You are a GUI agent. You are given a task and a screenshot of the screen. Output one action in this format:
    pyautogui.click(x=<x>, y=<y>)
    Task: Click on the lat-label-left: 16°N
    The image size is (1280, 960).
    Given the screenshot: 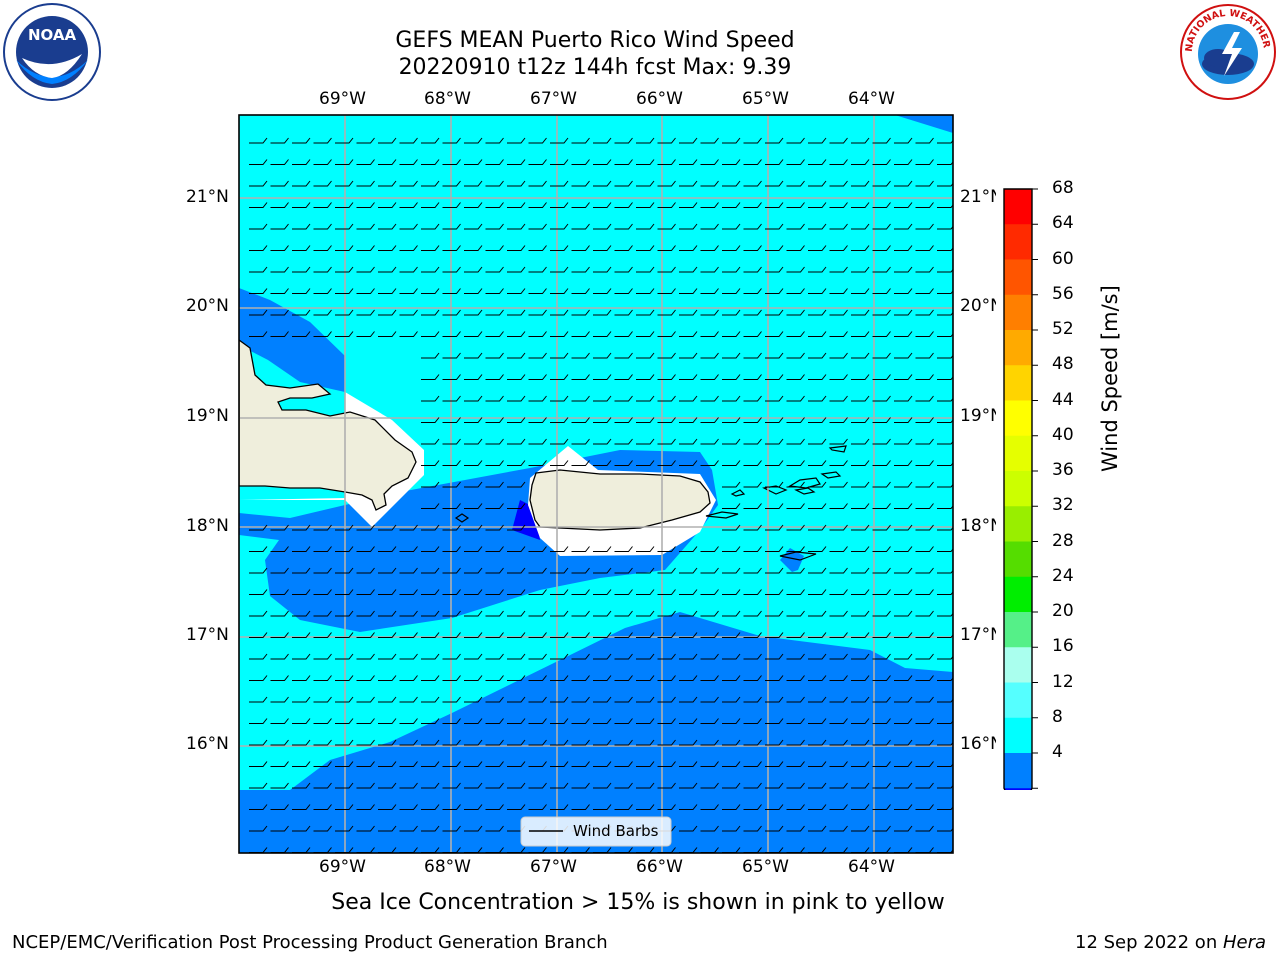 What is the action you would take?
    pyautogui.click(x=207, y=744)
    